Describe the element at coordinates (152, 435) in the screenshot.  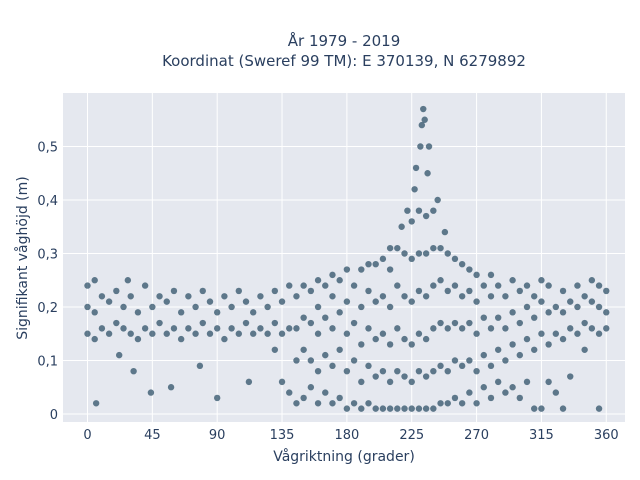
I see `x-tick-label: 45` at that location.